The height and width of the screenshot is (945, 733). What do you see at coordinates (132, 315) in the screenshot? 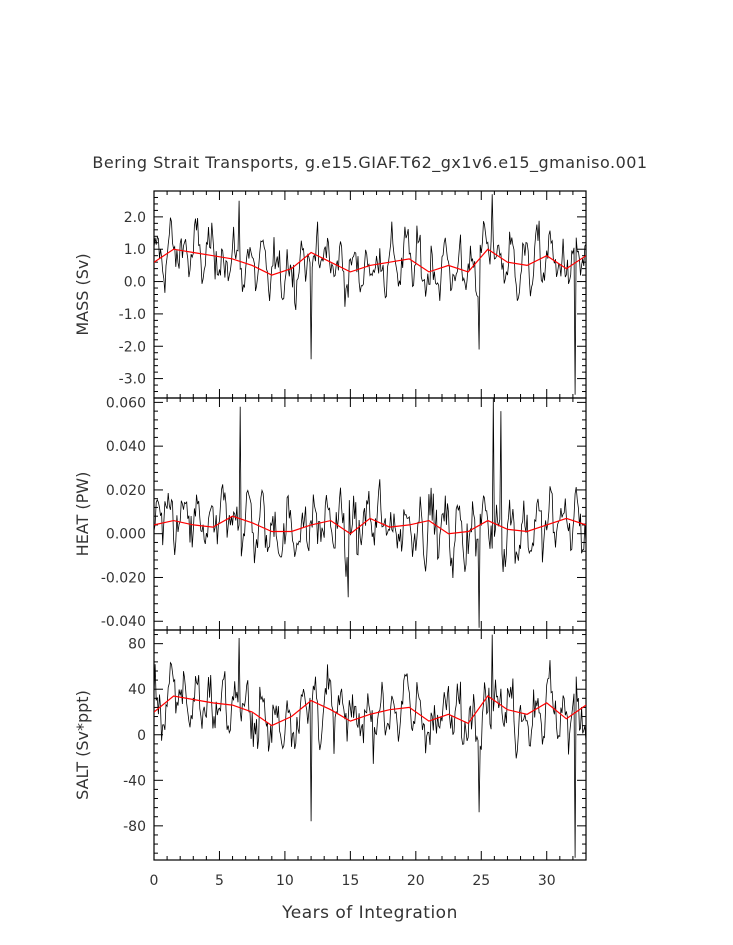
I see `y-tick-label: -1.0` at bounding box center [132, 315].